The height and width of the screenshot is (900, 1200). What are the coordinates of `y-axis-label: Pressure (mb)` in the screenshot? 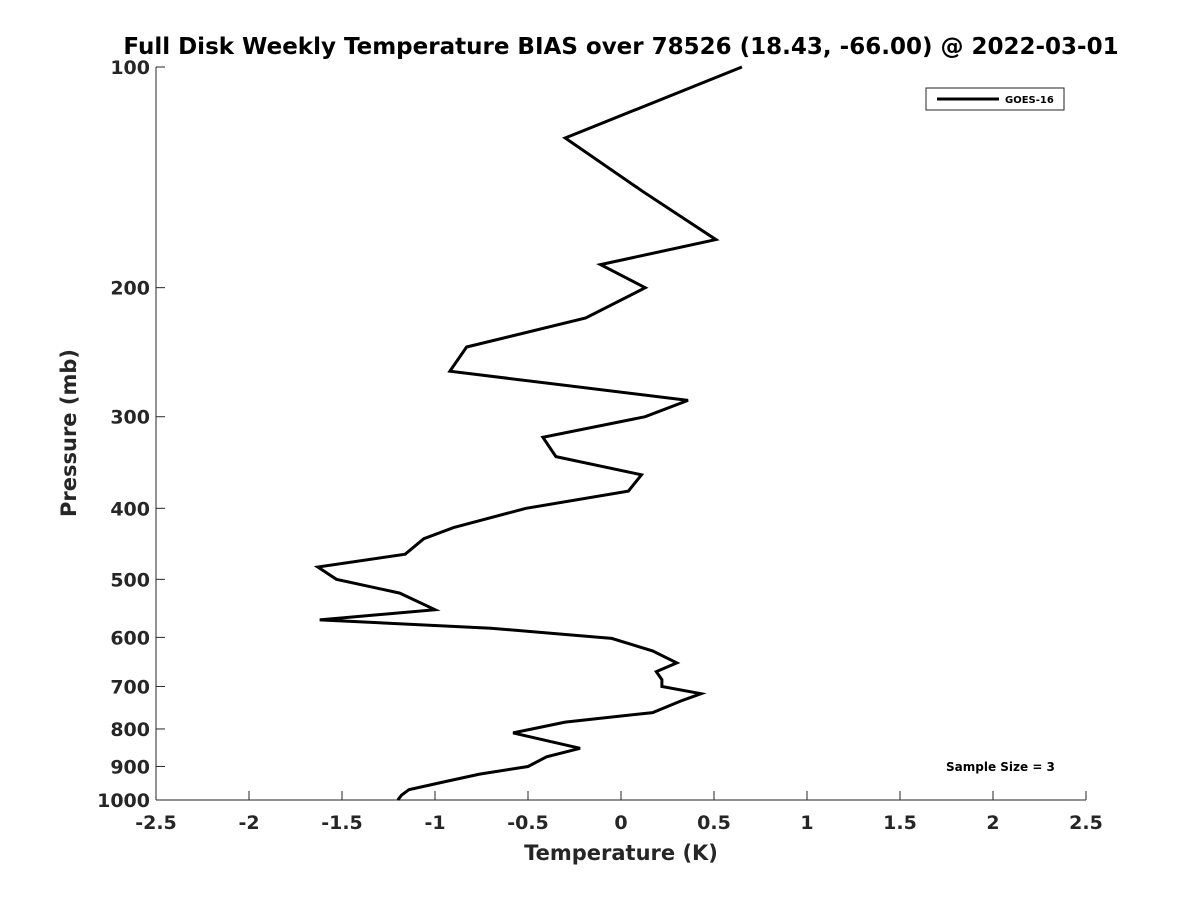 It's located at (69, 433).